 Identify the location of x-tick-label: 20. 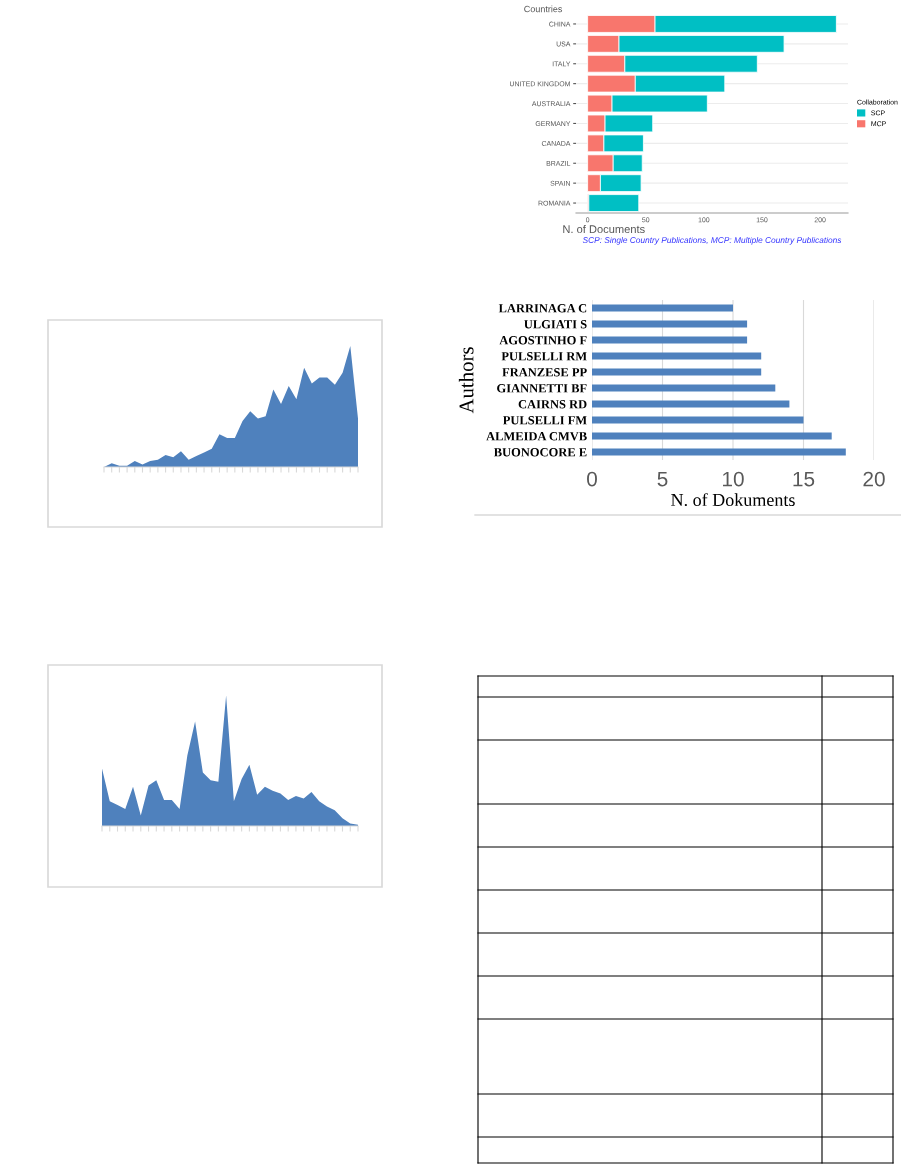
(874, 479).